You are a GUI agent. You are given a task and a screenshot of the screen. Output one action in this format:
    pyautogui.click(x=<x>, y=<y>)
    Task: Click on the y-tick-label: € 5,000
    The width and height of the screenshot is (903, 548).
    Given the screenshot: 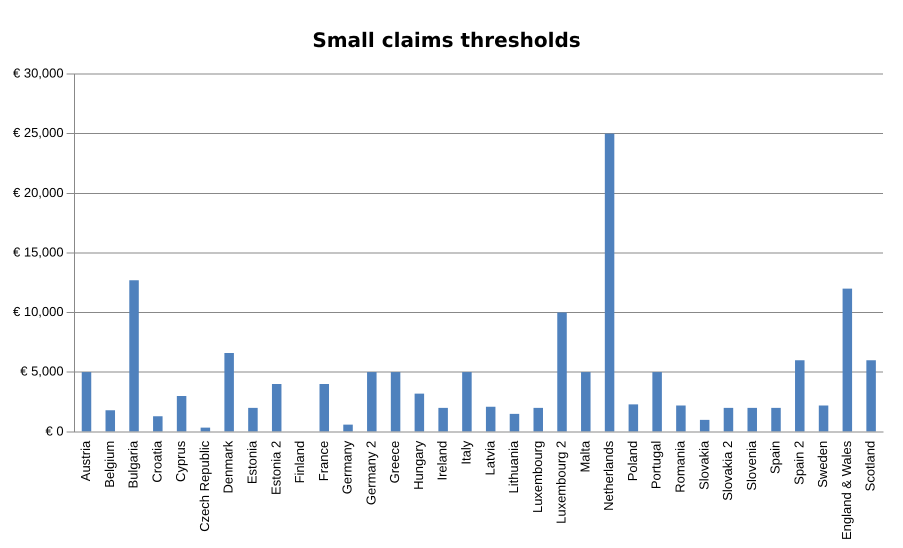 What is the action you would take?
    pyautogui.click(x=42, y=371)
    